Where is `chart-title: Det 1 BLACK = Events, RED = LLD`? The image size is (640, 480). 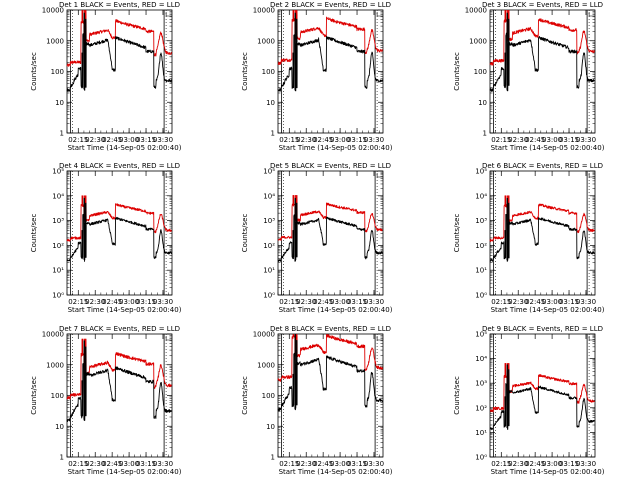
chart-title: Det 1 BLACK = Events, RED = LLD is located at coordinates (119, 5).